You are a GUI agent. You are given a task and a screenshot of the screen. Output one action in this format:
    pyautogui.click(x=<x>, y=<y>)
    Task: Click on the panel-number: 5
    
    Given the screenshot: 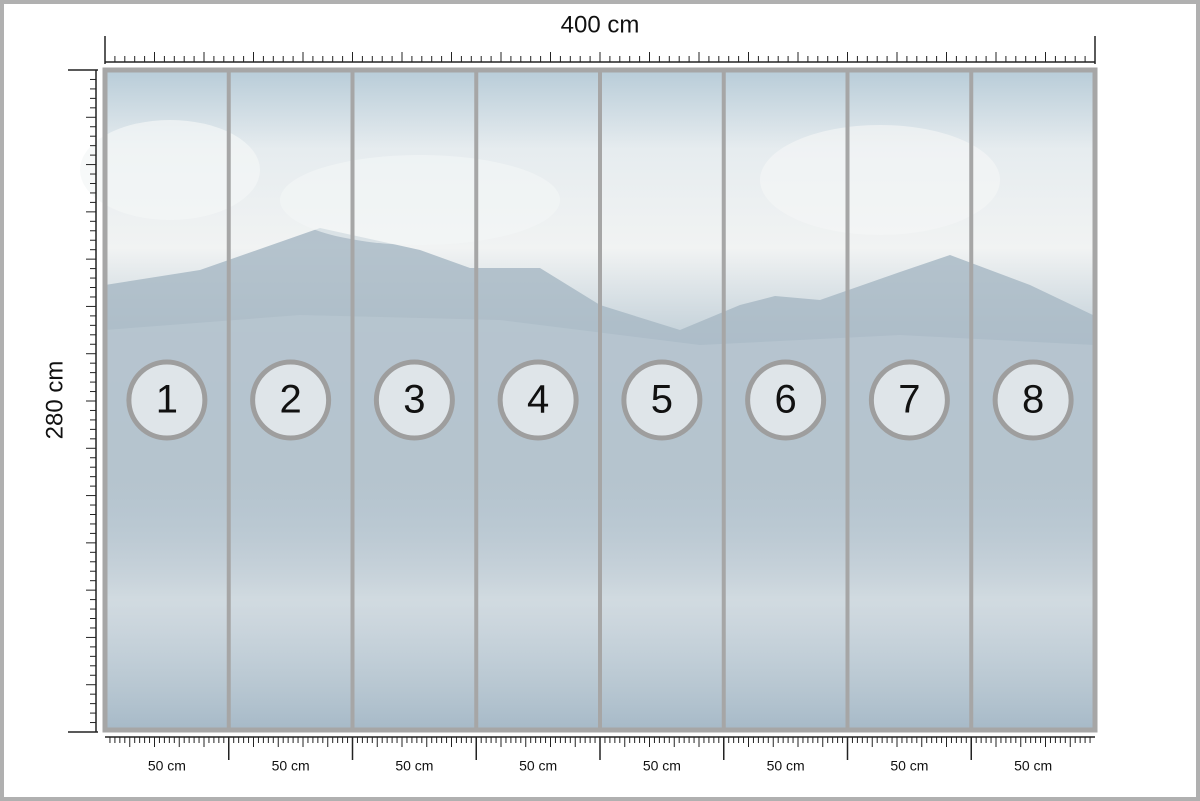 What is the action you would take?
    pyautogui.click(x=662, y=400)
    